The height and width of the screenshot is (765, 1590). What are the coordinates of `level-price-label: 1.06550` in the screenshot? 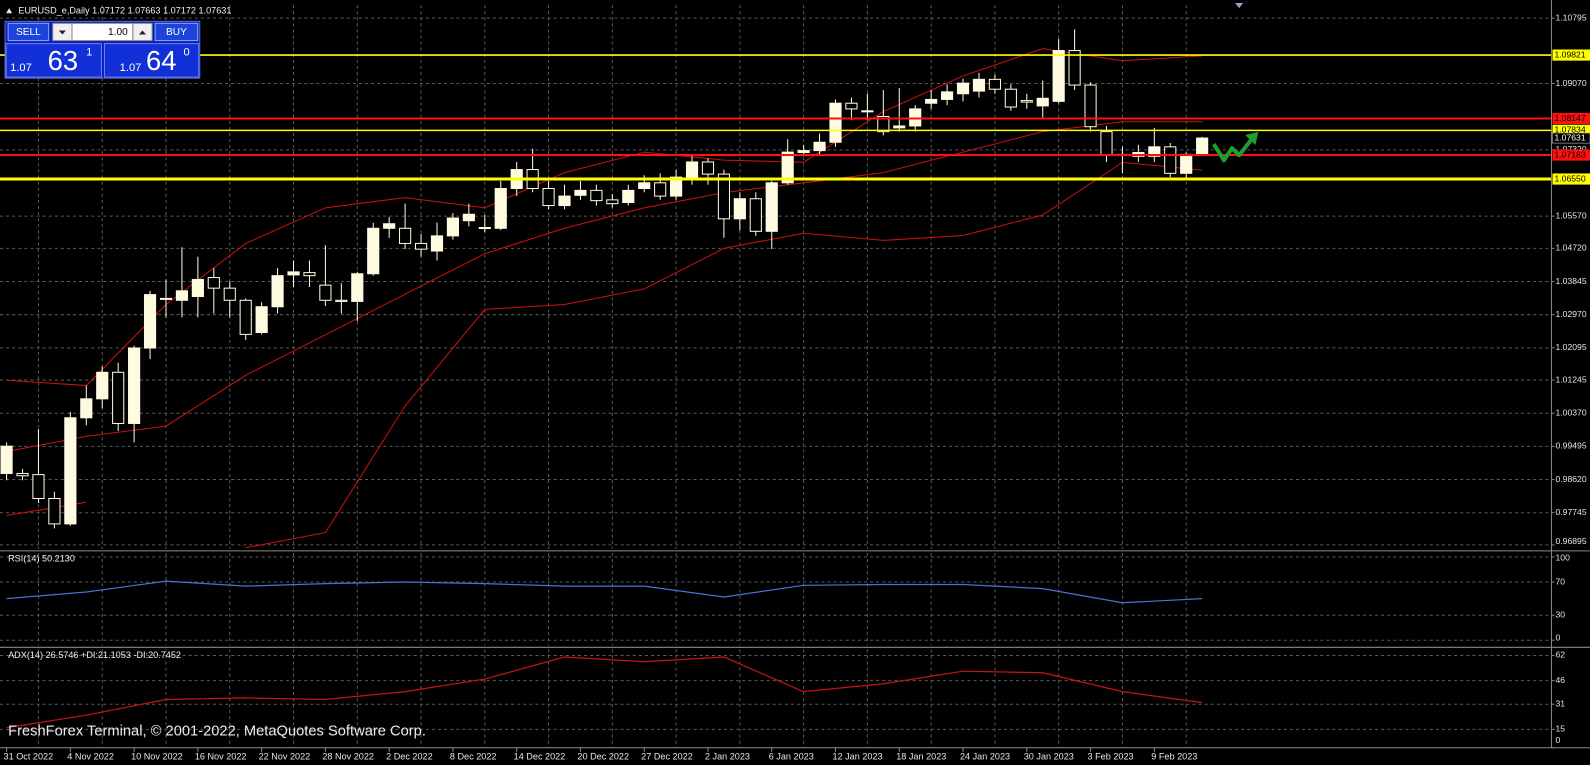 It's located at (1570, 178).